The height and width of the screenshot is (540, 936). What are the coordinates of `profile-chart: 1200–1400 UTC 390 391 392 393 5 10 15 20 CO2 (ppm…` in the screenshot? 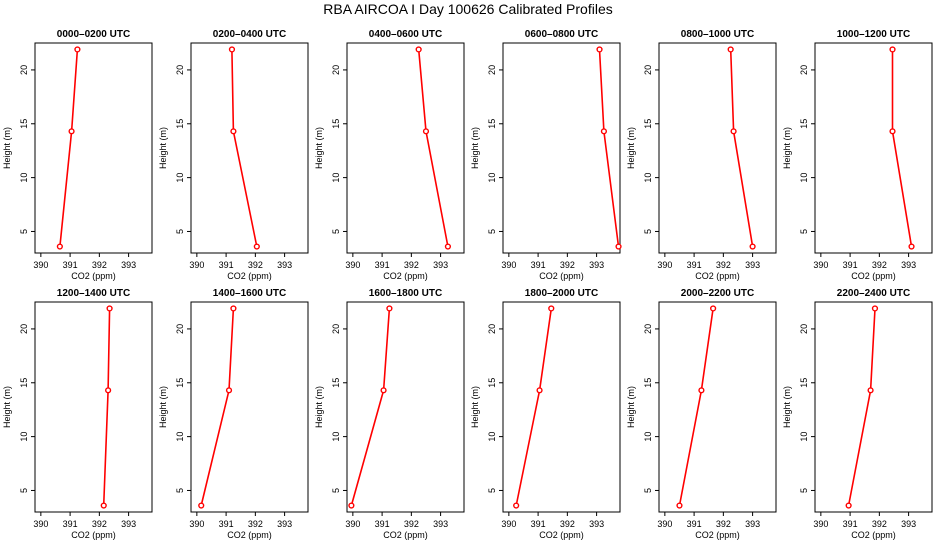 It's located at (77, 414).